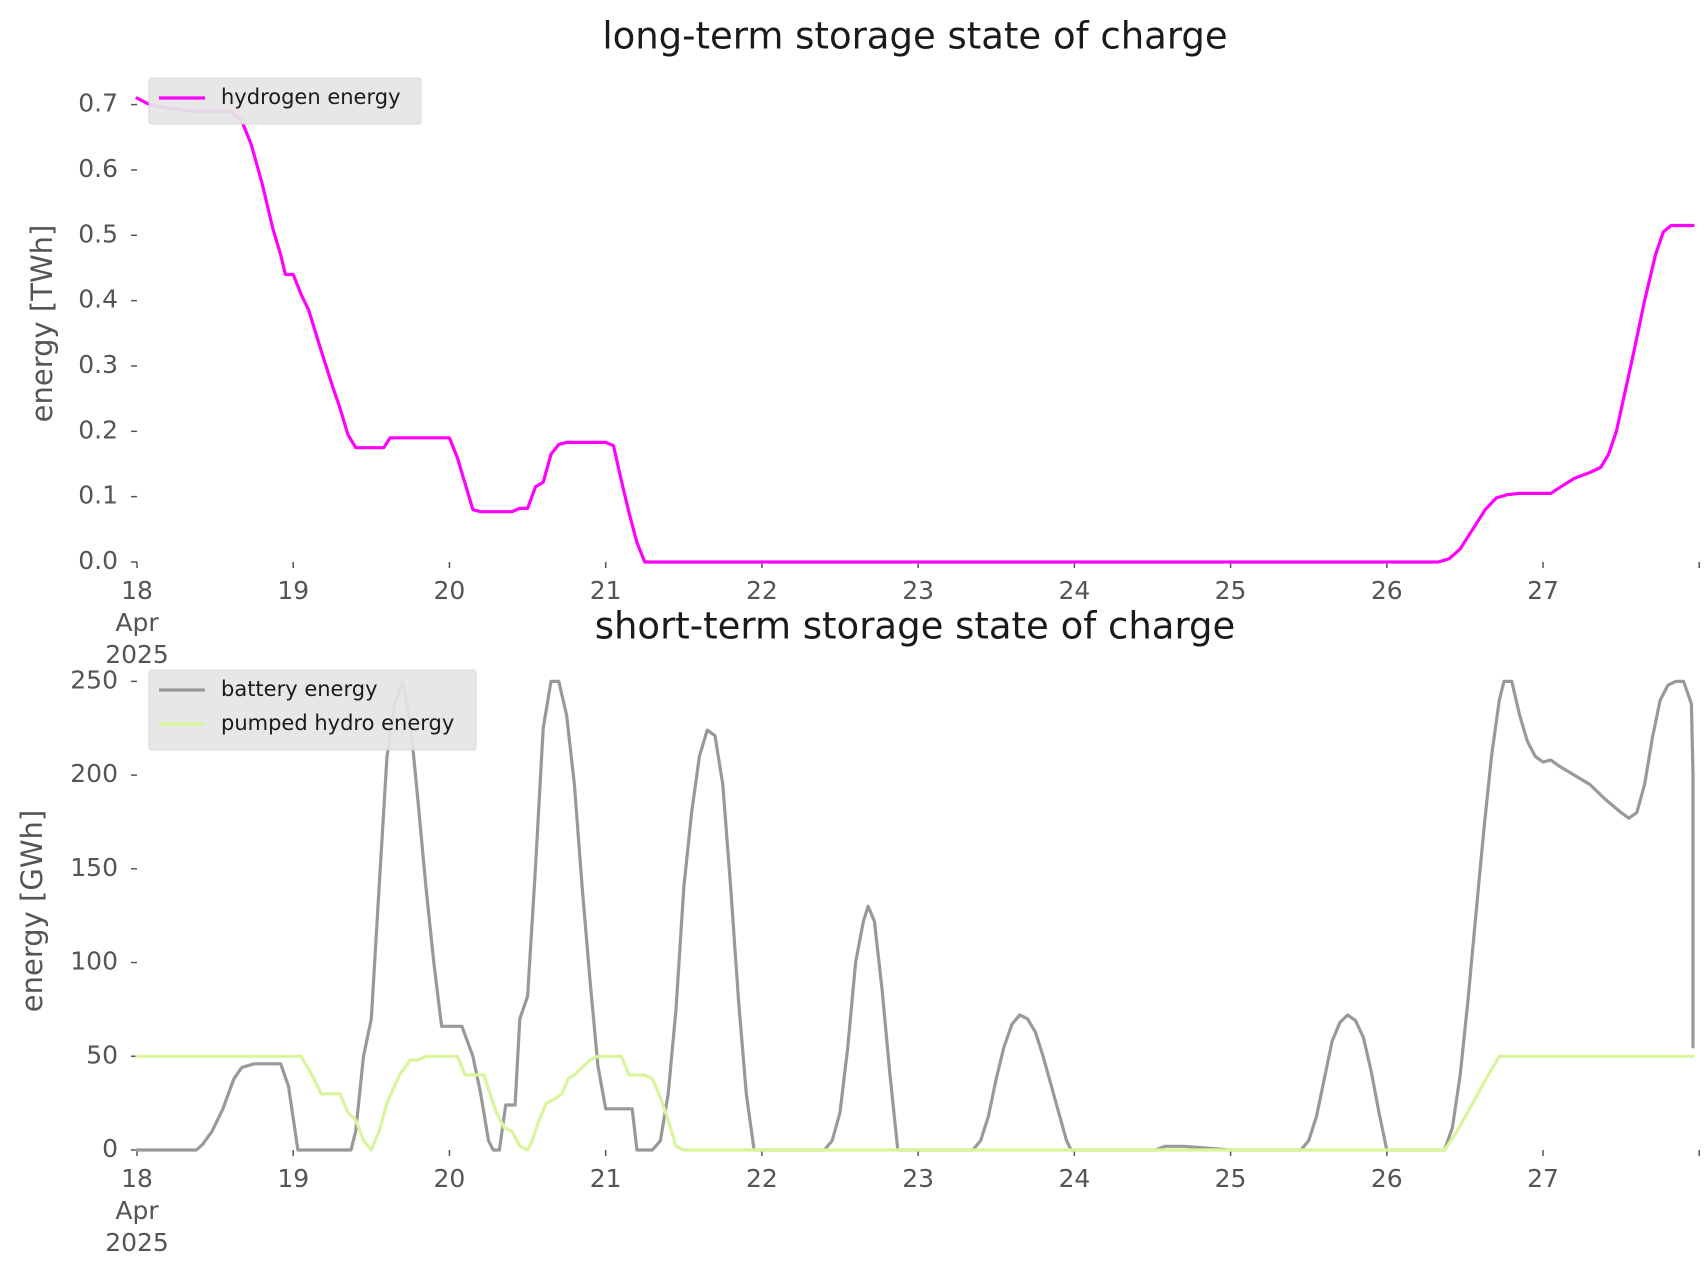 This screenshot has width=1706, height=1281. What do you see at coordinates (42, 324) in the screenshot?
I see `y-axis-label: energy [TWh]` at bounding box center [42, 324].